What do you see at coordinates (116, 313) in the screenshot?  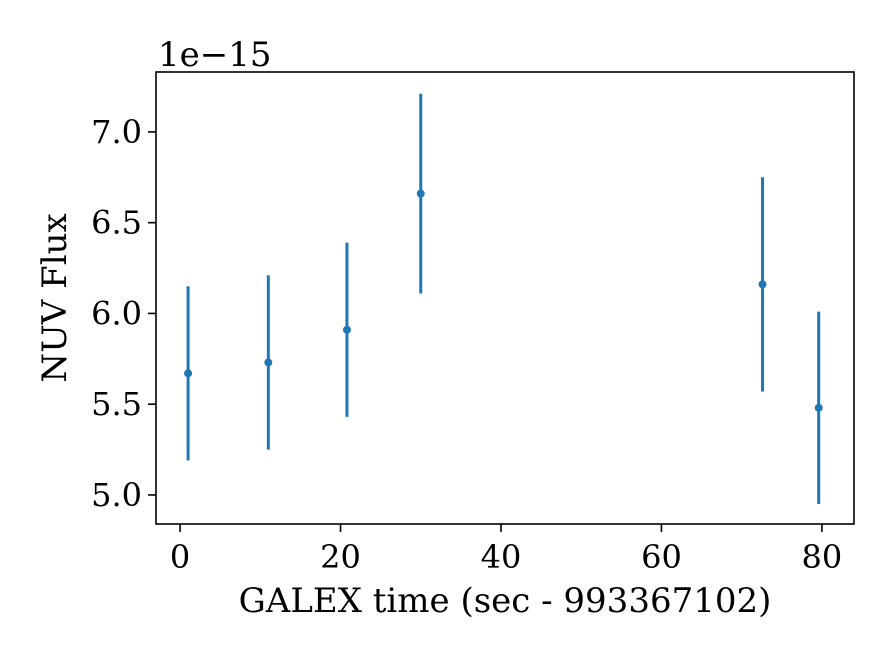 I see `y-tick-label: 6.0` at bounding box center [116, 313].